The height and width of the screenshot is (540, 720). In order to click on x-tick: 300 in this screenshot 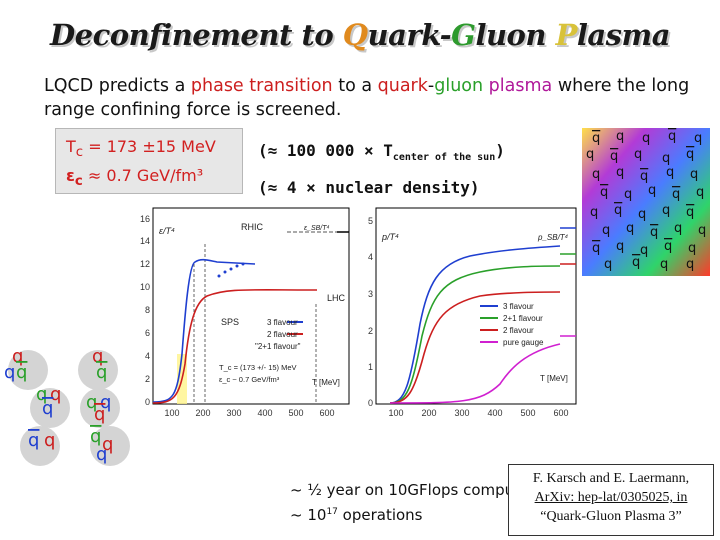, I will do `click(461, 413)`.